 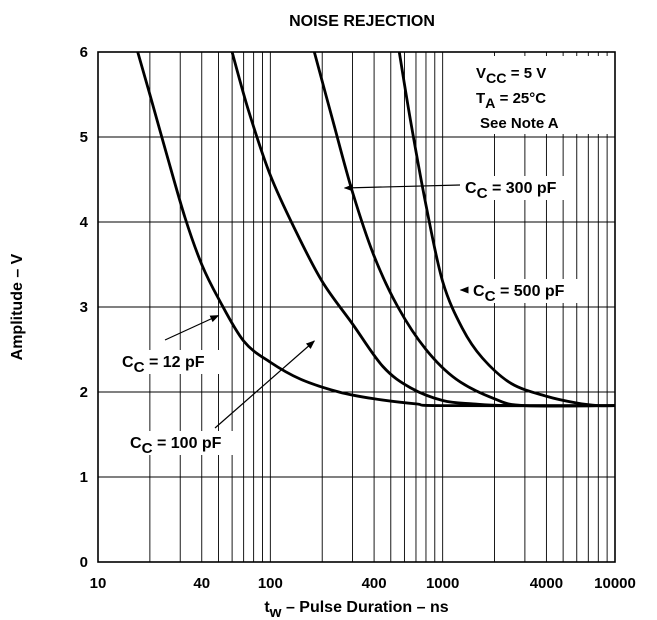 I want to click on y-tick-label: 2, so click(x=84, y=392).